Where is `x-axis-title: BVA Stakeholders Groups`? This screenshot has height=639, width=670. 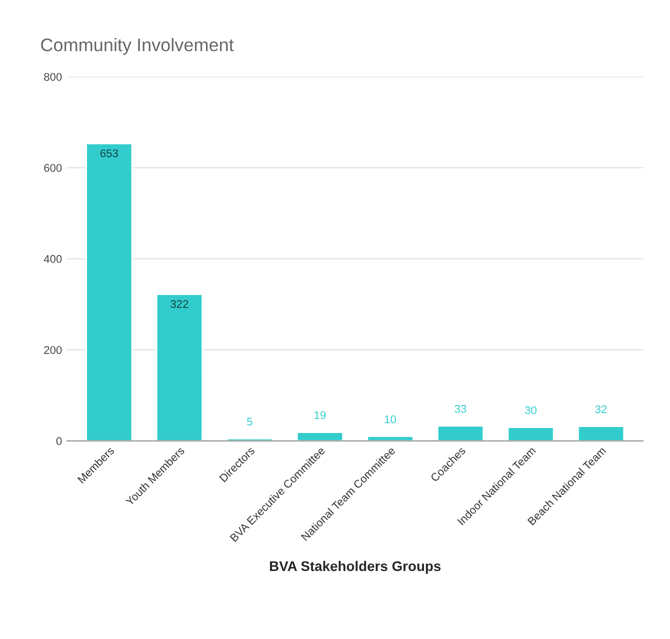
x-axis-title: BVA Stakeholders Groups is located at coordinates (355, 567).